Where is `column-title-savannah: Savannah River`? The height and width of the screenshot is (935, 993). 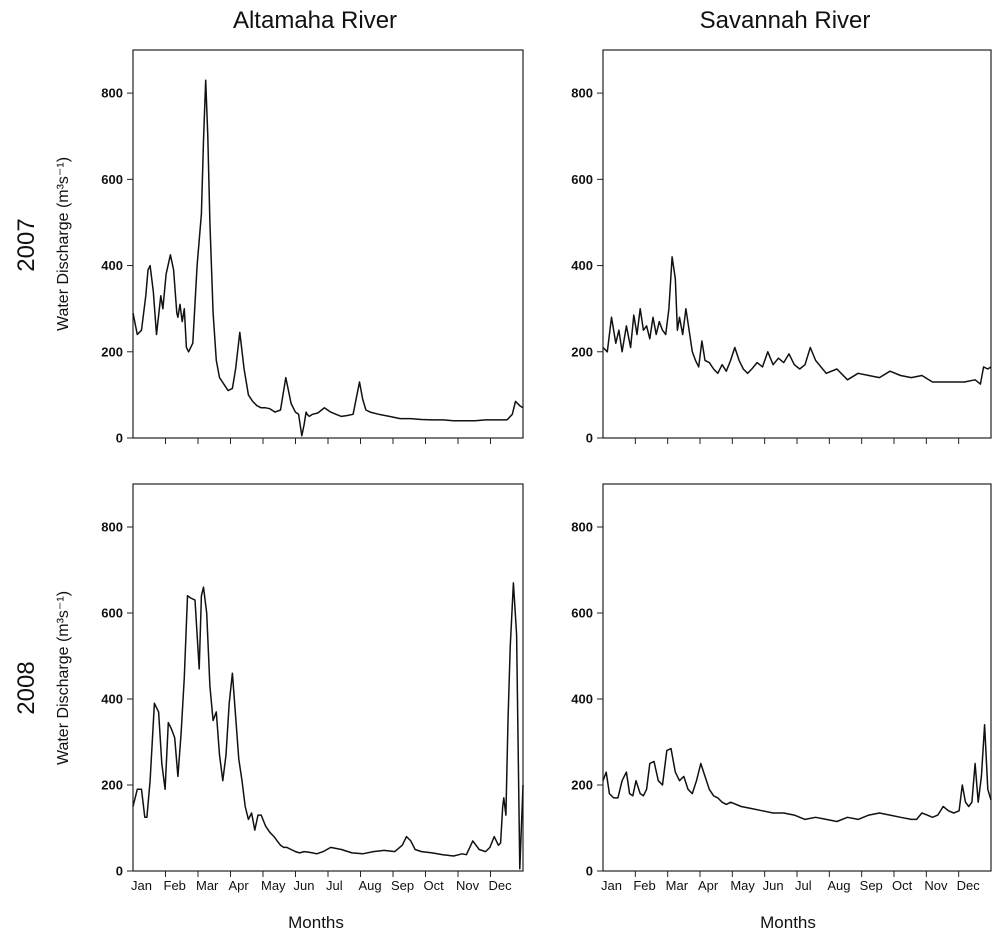
column-title-savannah: Savannah River is located at coordinates (785, 20).